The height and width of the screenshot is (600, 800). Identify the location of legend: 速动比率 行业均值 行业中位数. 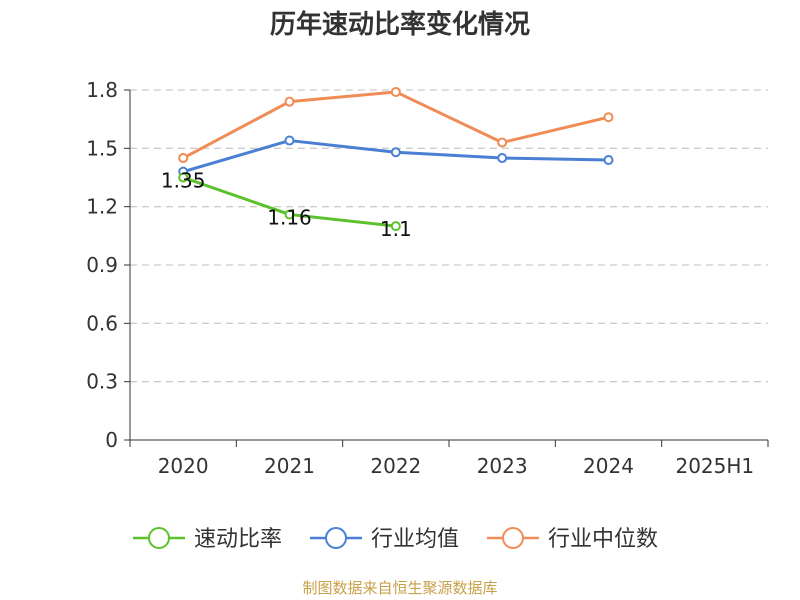
(395, 539).